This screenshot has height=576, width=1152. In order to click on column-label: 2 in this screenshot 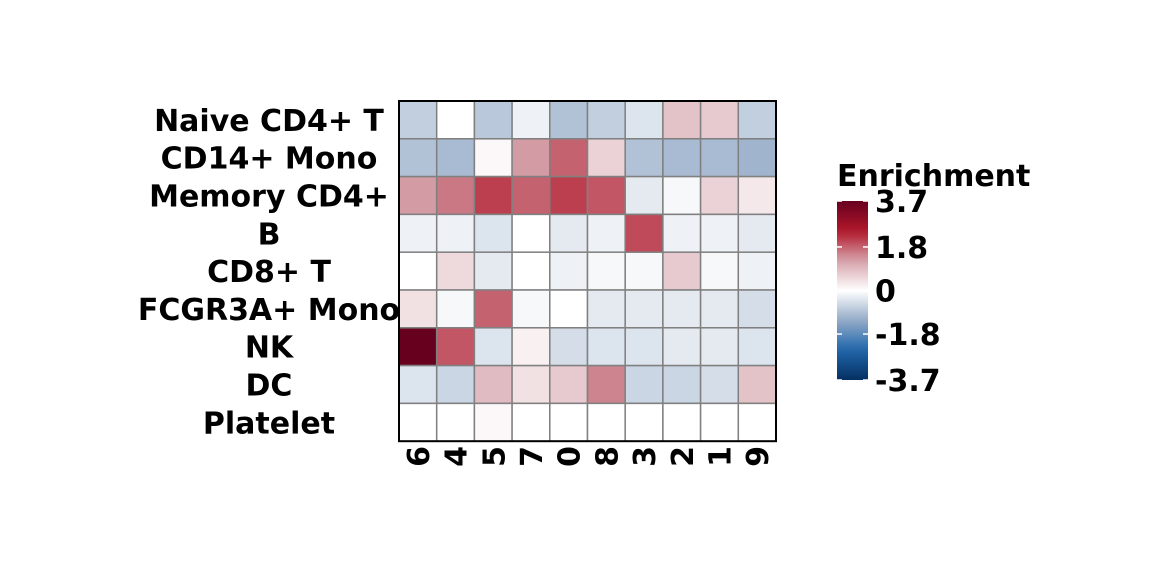, I will do `click(683, 456)`.